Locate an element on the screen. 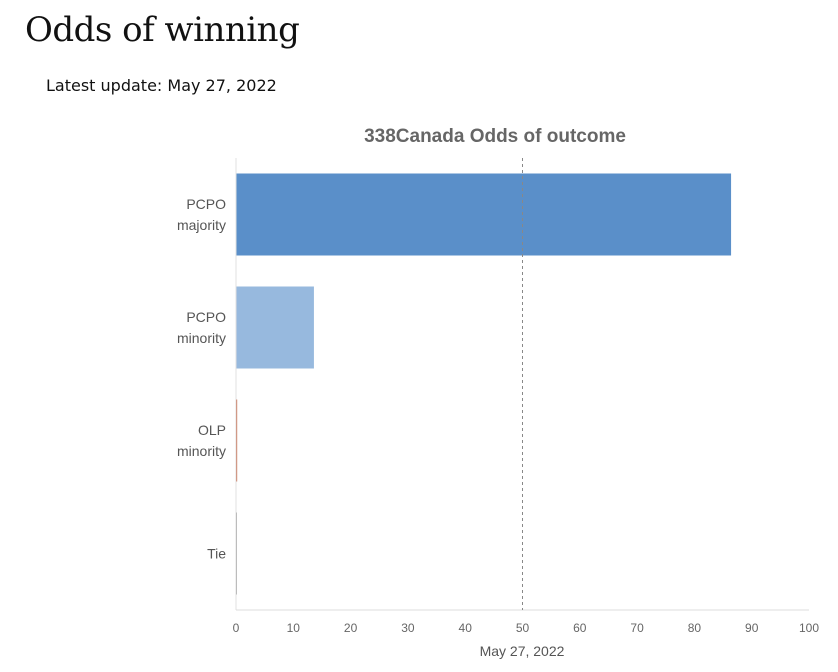 This screenshot has width=838, height=672. page-title: Odds of winning is located at coordinates (162, 30).